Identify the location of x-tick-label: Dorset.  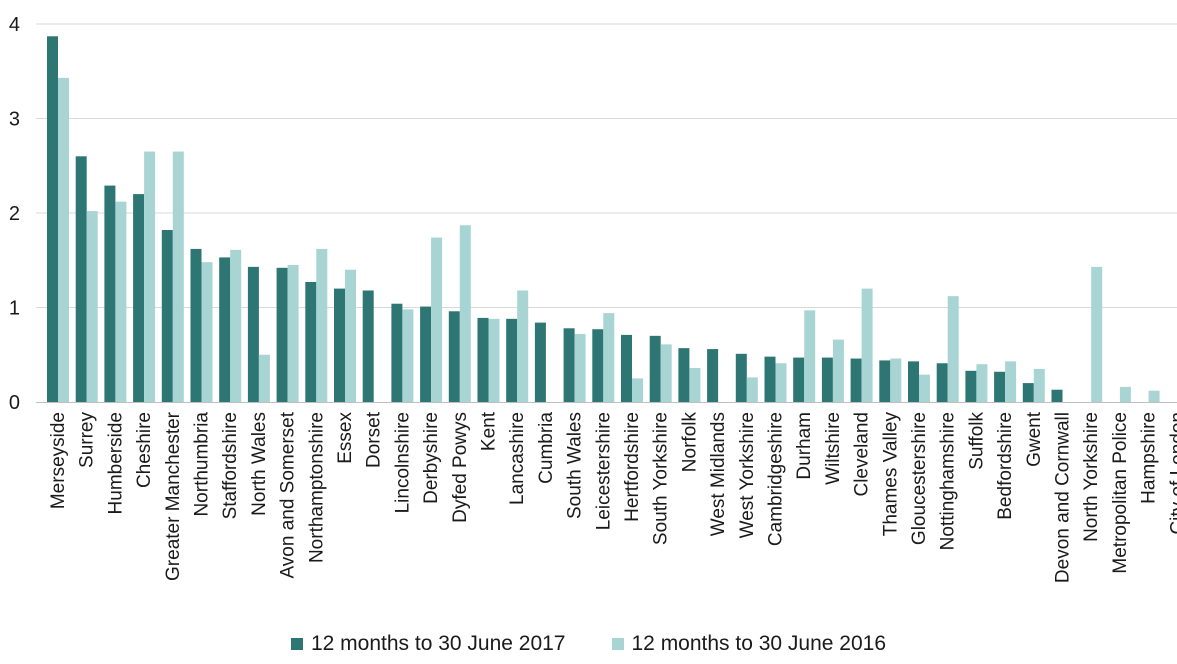
(374, 439).